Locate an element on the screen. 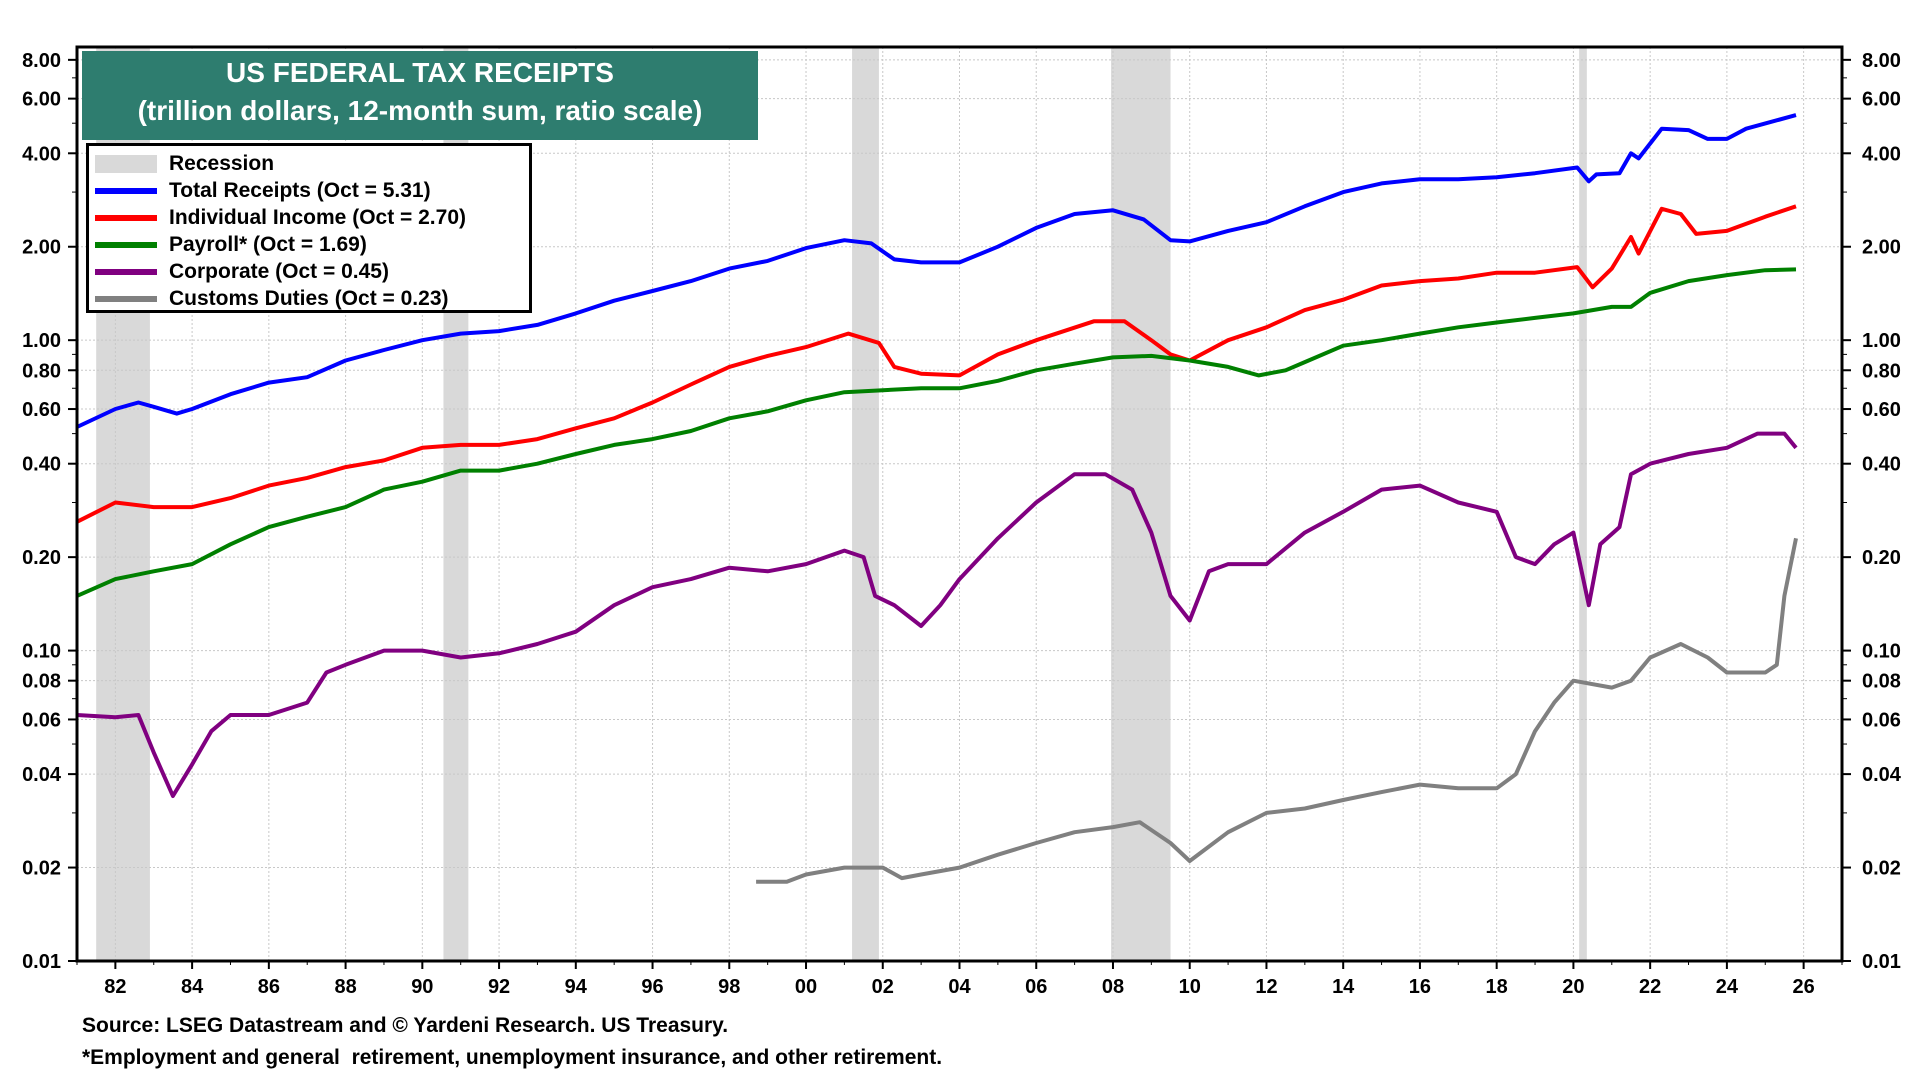 This screenshot has height=1080, width=1920. y-tick-label-right: 4.00 is located at coordinates (1881, 154).